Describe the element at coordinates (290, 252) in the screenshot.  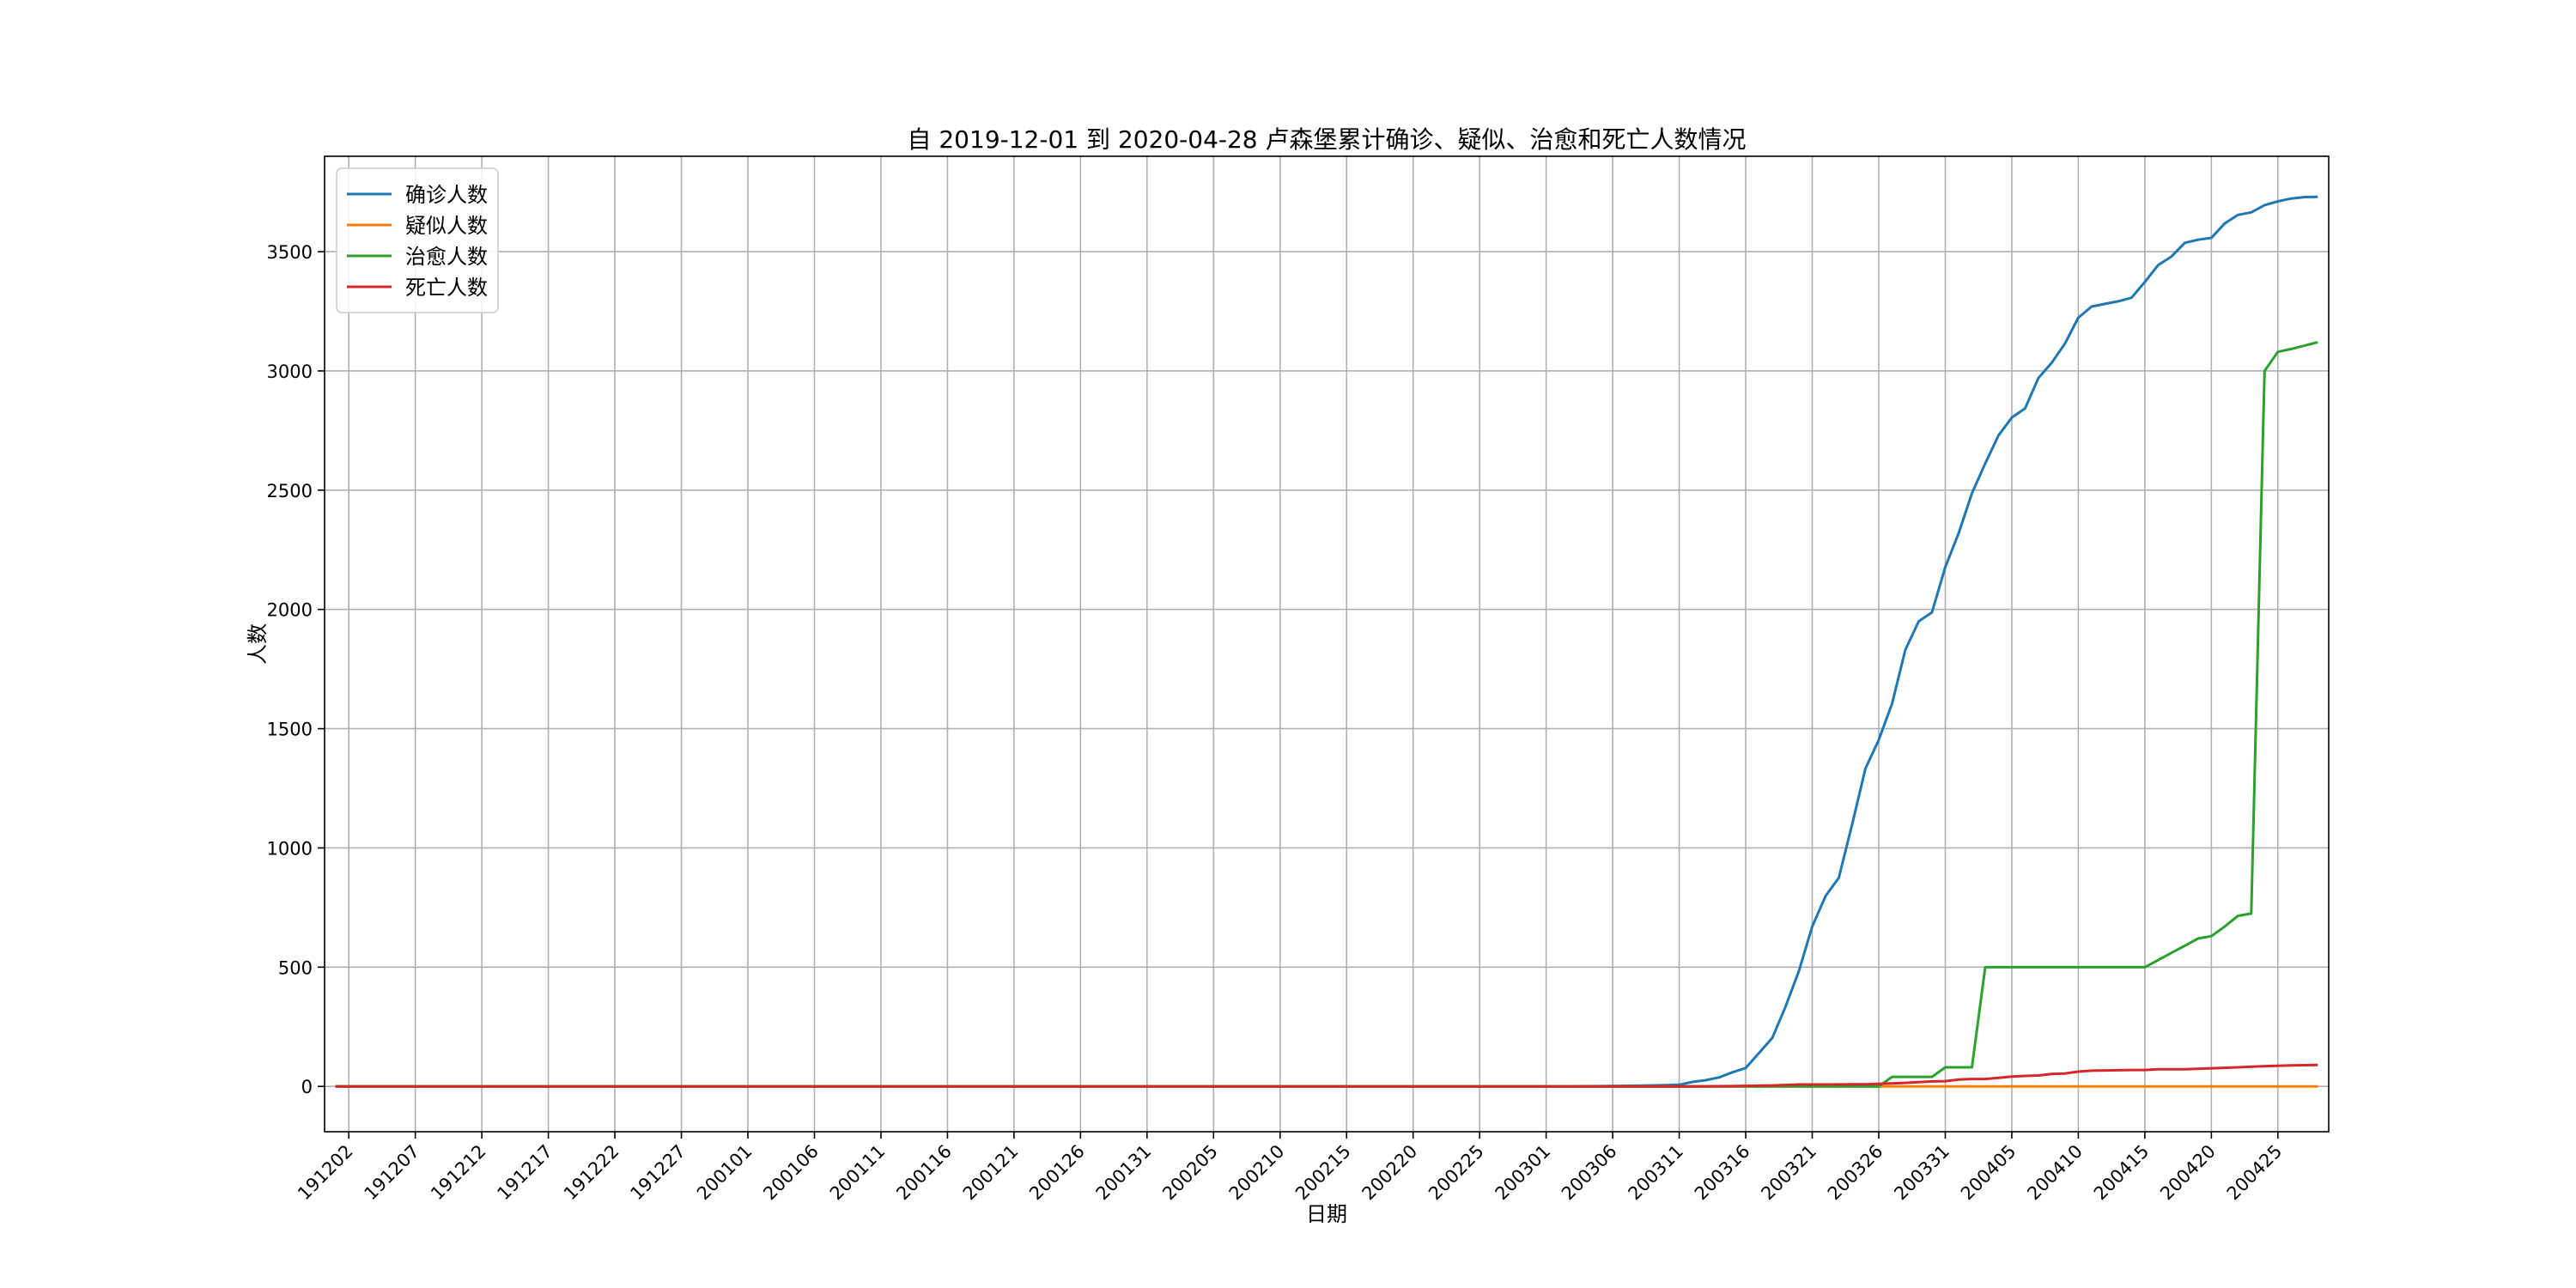
I see `y-tick-label: 3500` at that location.